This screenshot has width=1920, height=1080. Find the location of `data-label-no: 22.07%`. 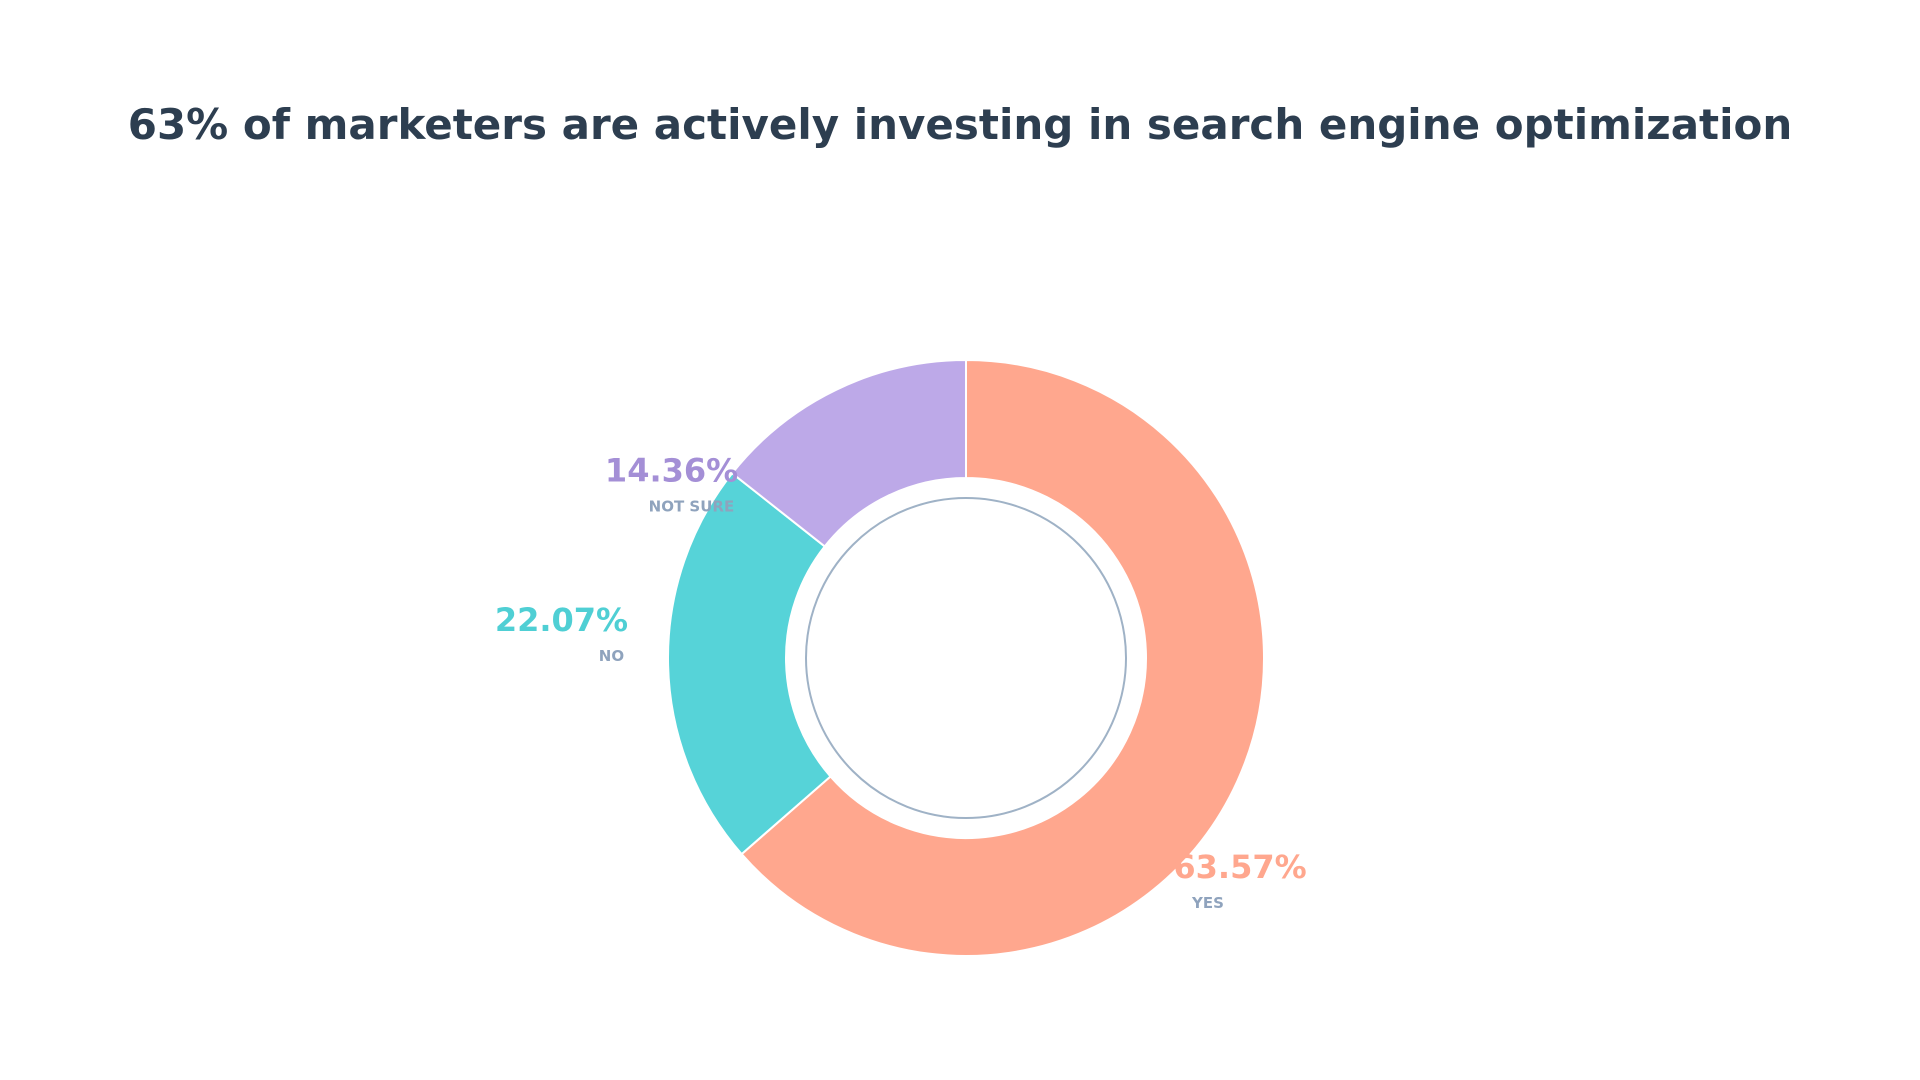

data-label-no: 22.07% is located at coordinates (561, 620).